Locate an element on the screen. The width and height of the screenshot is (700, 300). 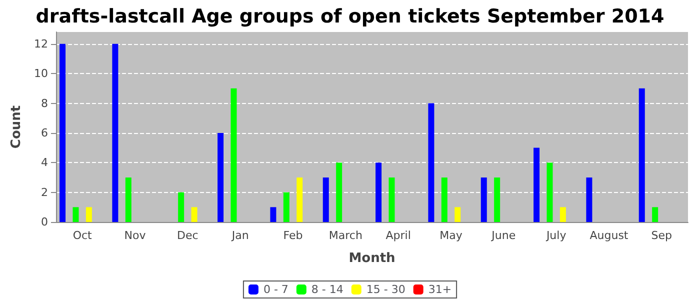
x-tick-label: Jan is located at coordinates (239, 235).